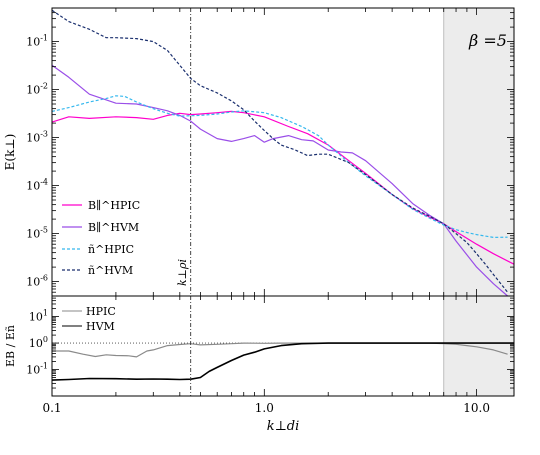  What do you see at coordinates (110, 270) in the screenshot?
I see `legend-label-n-hvm: ñ^HVM` at bounding box center [110, 270].